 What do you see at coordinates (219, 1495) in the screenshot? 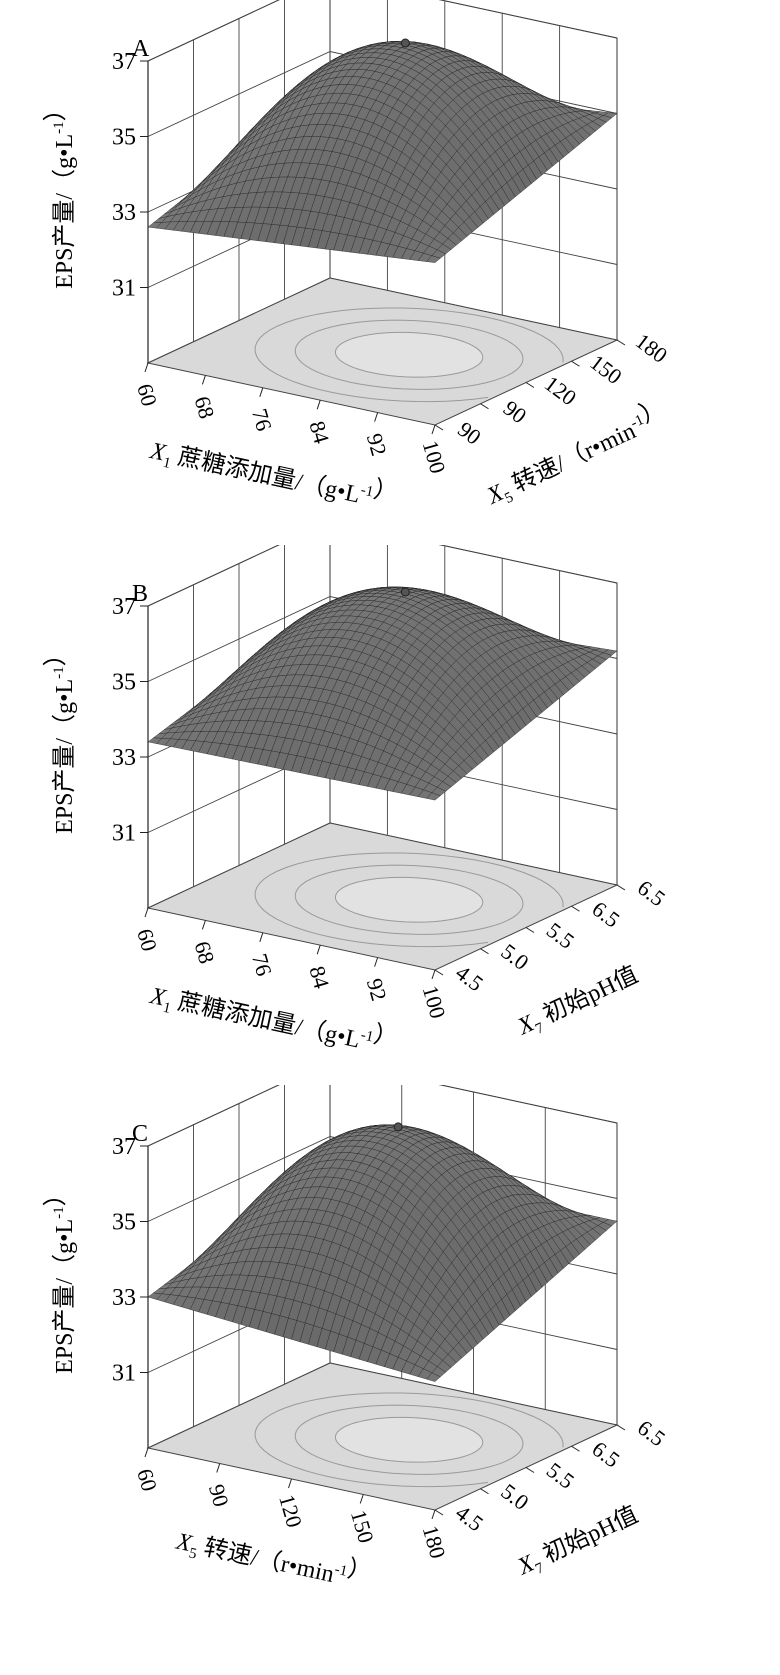
I see `x-tick-label: 90` at bounding box center [219, 1495].